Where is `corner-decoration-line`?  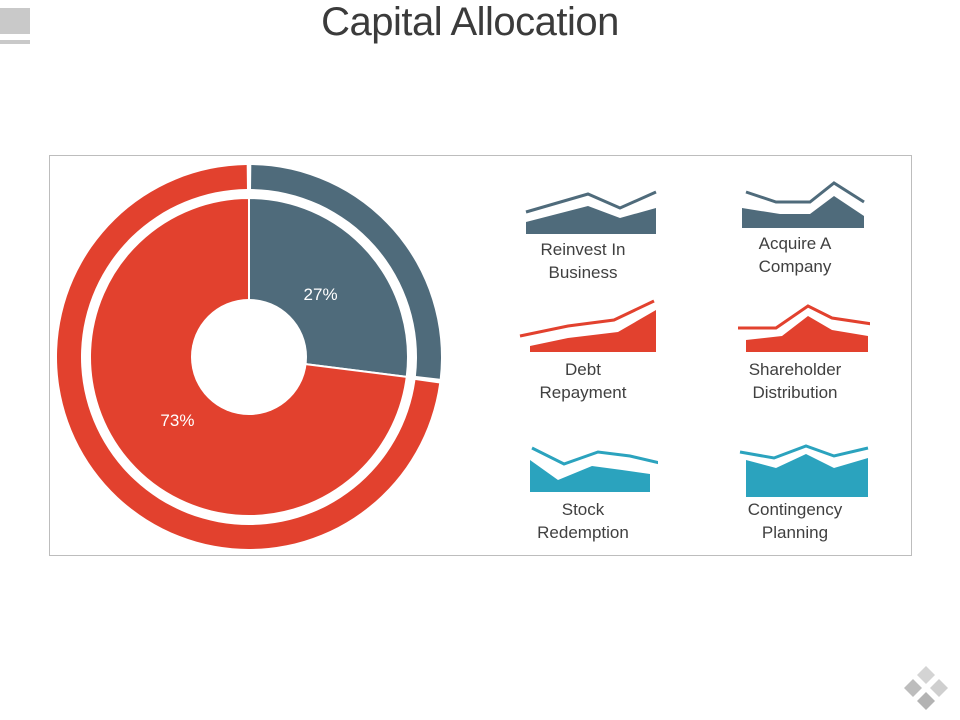
corner-decoration-line is located at coordinates (15, 42).